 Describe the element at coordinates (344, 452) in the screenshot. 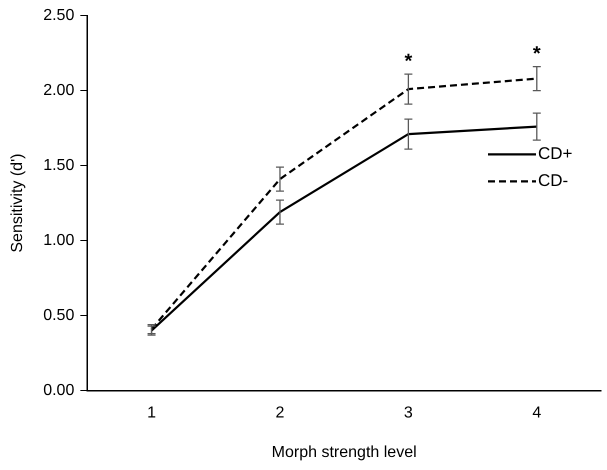

I see `x-axis-title: Morph strength level` at that location.